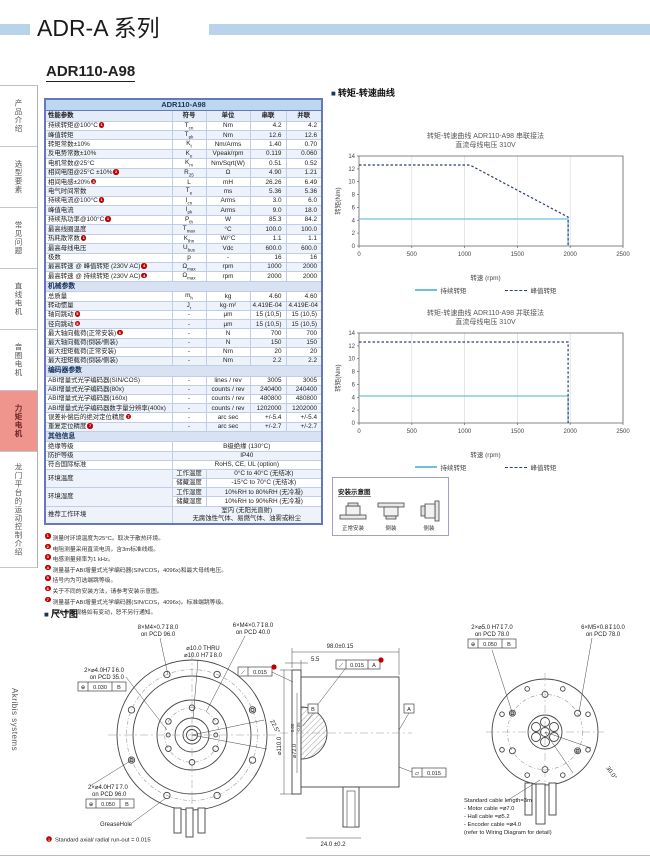 The image size is (650, 863). I want to click on svg-text: 0.050, so click(108, 805).